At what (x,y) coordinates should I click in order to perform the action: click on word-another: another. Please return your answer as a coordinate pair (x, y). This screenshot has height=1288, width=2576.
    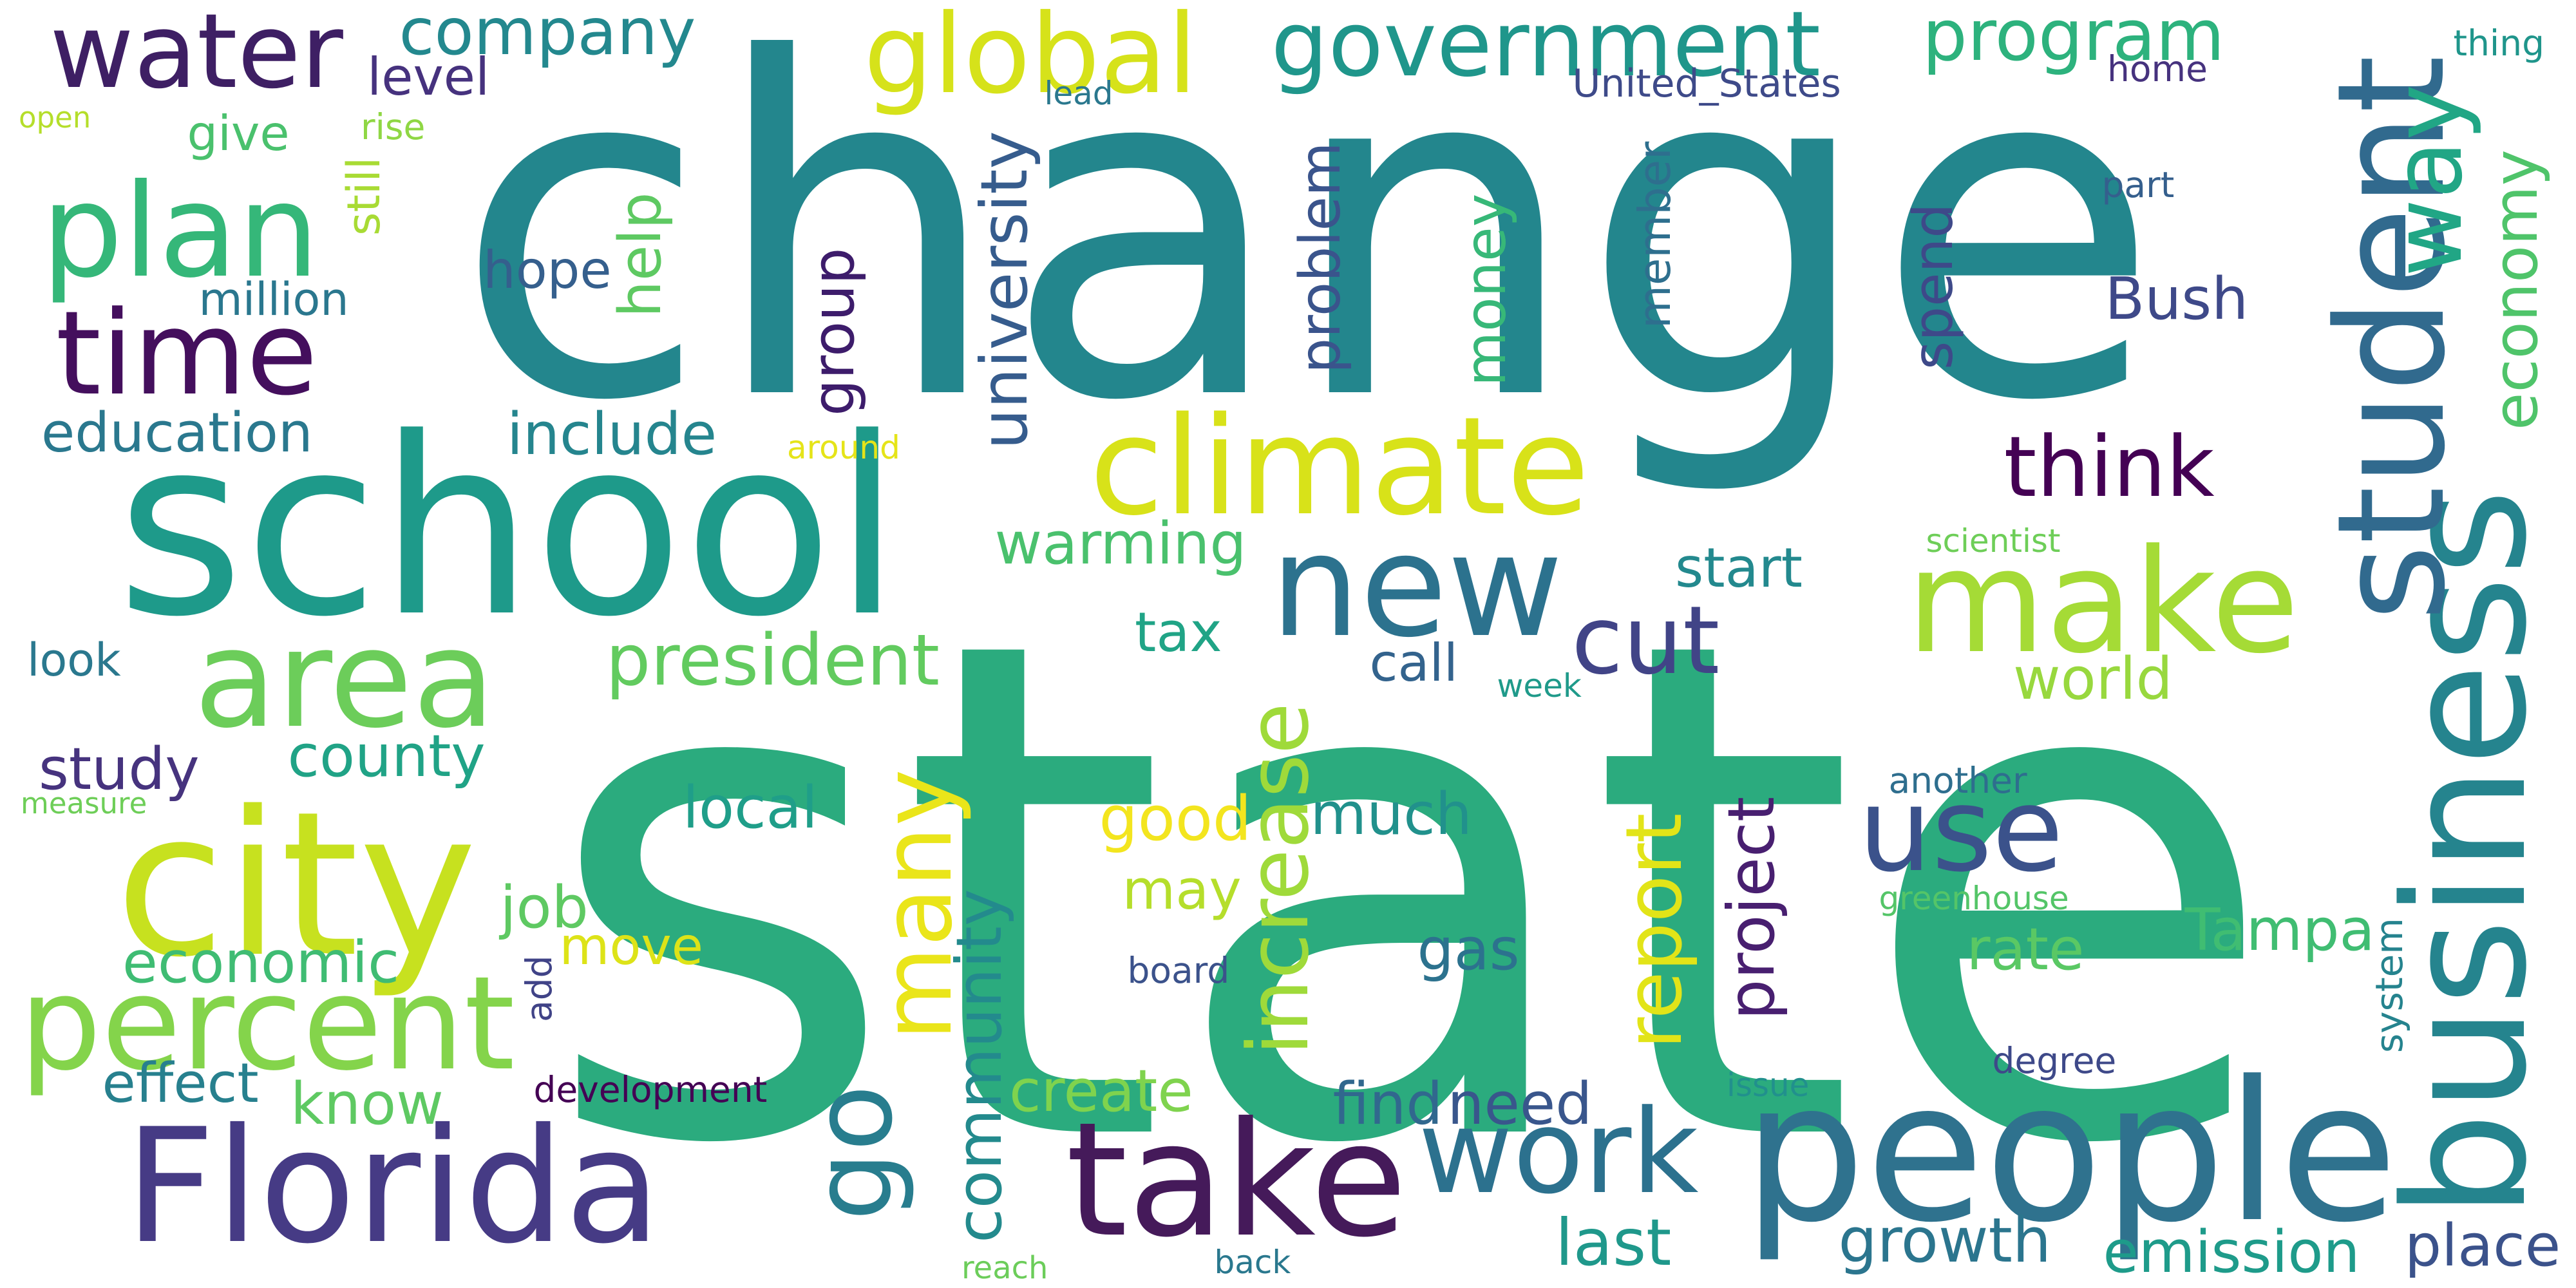
    Looking at the image, I should click on (1958, 781).